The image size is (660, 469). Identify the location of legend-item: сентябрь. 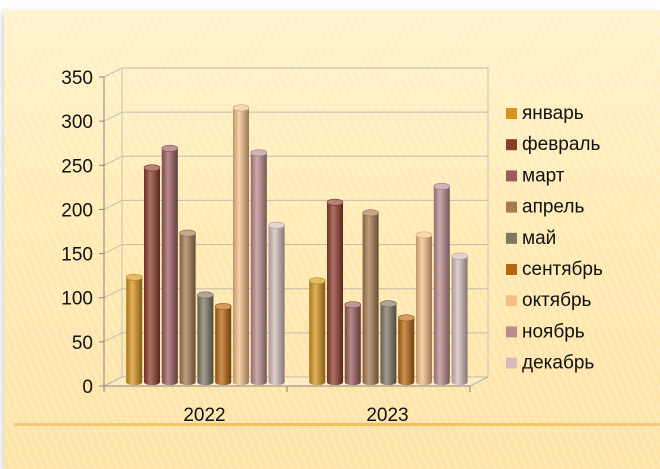
(554, 269).